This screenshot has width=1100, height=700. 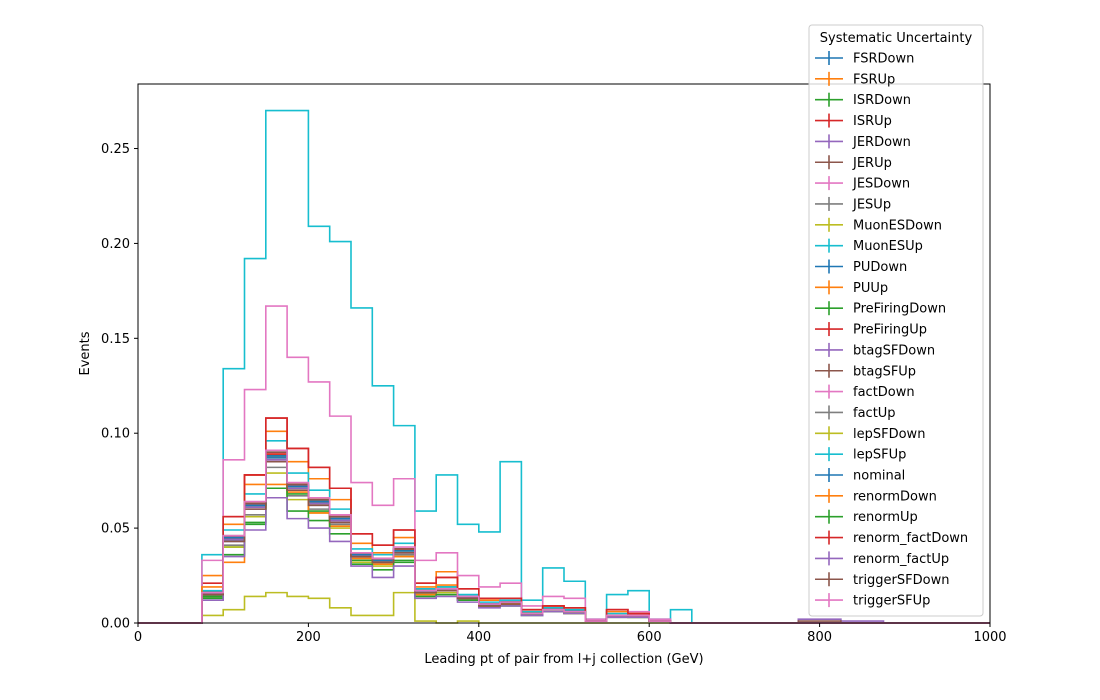 I want to click on x-tick-label: 800, so click(x=819, y=637).